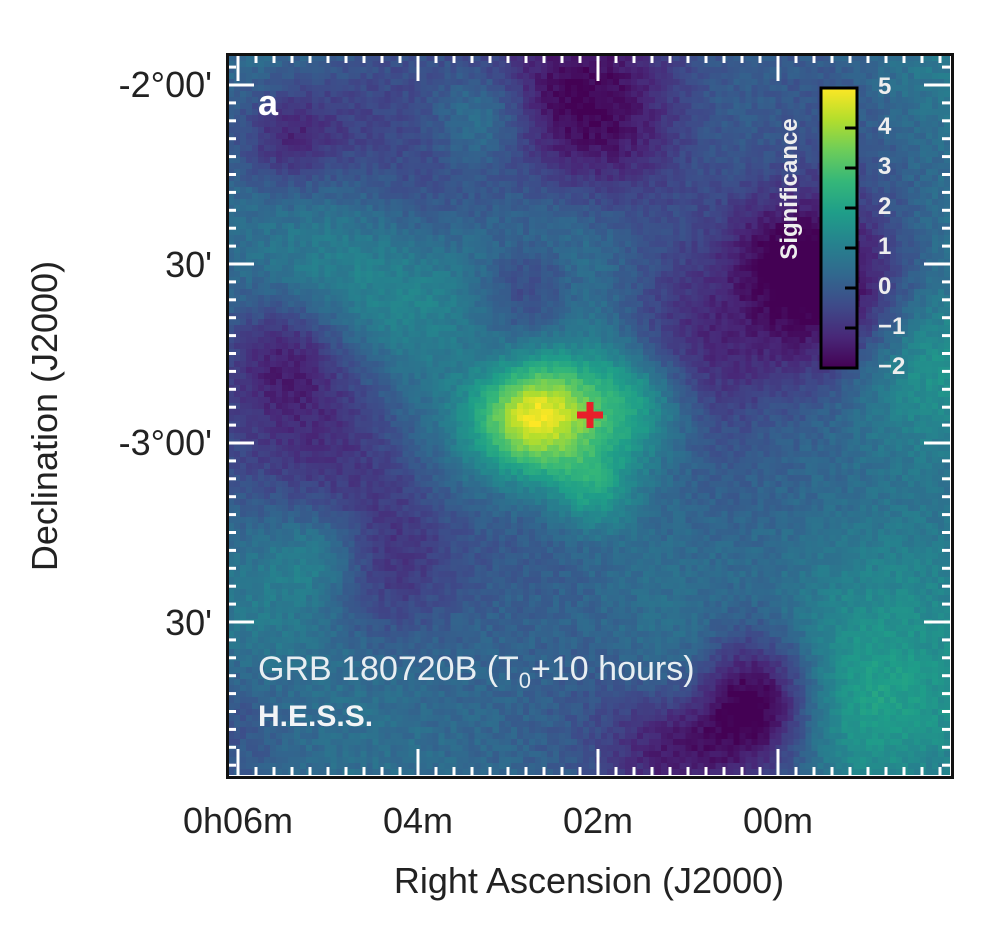 This screenshot has height=946, width=1000. Describe the element at coordinates (165, 84) in the screenshot. I see `y-tick-label: -2°00'` at that location.